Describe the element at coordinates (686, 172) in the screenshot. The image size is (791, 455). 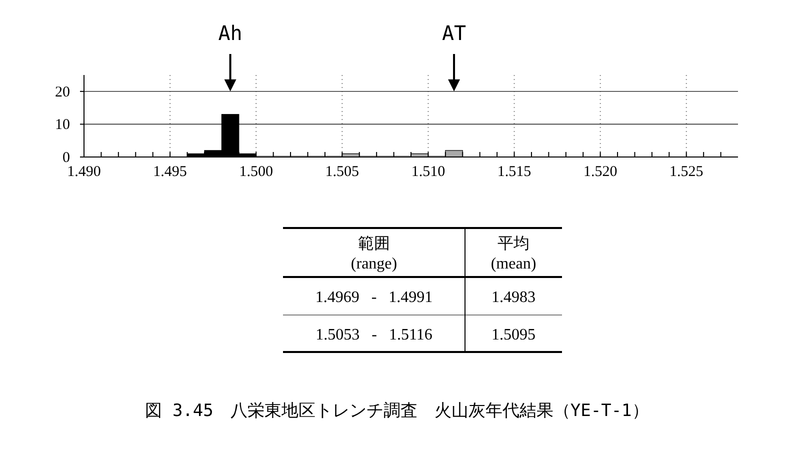
I see `x-tick-label: 1.525` at that location.